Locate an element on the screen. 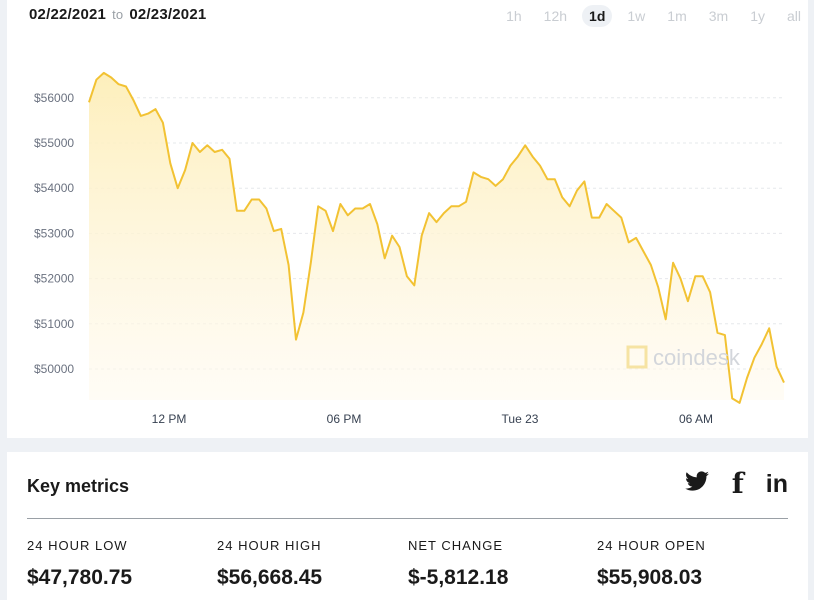 The height and width of the screenshot is (600, 814). metric-value: $55,908.03 is located at coordinates (650, 577).